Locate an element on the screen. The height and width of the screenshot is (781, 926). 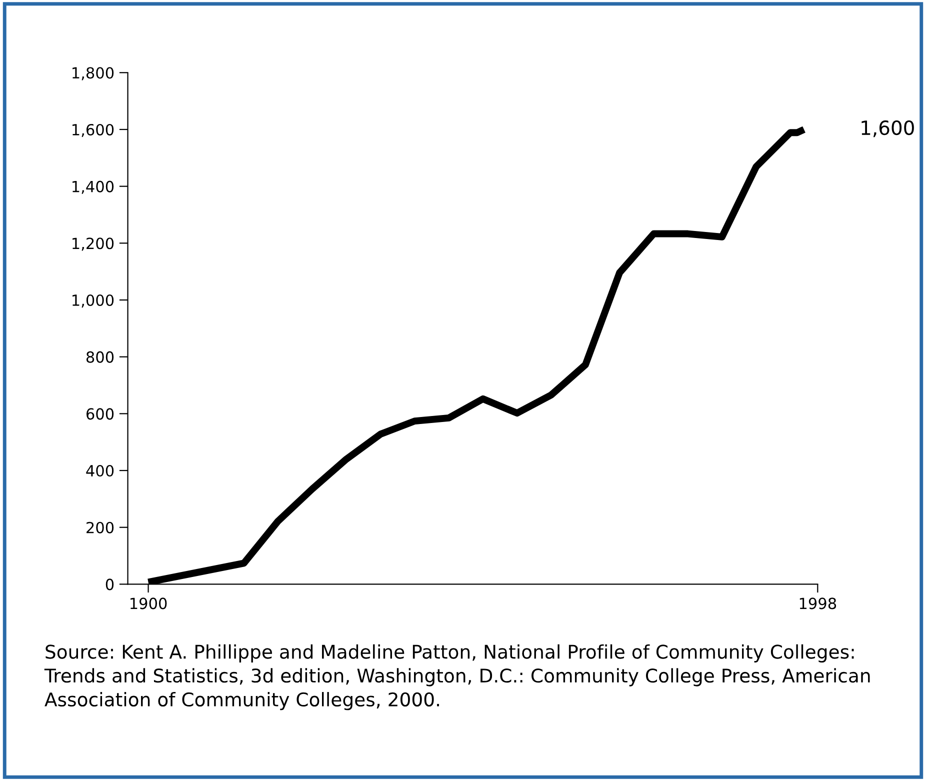
y-tick-label: 1,200 is located at coordinates (93, 244).